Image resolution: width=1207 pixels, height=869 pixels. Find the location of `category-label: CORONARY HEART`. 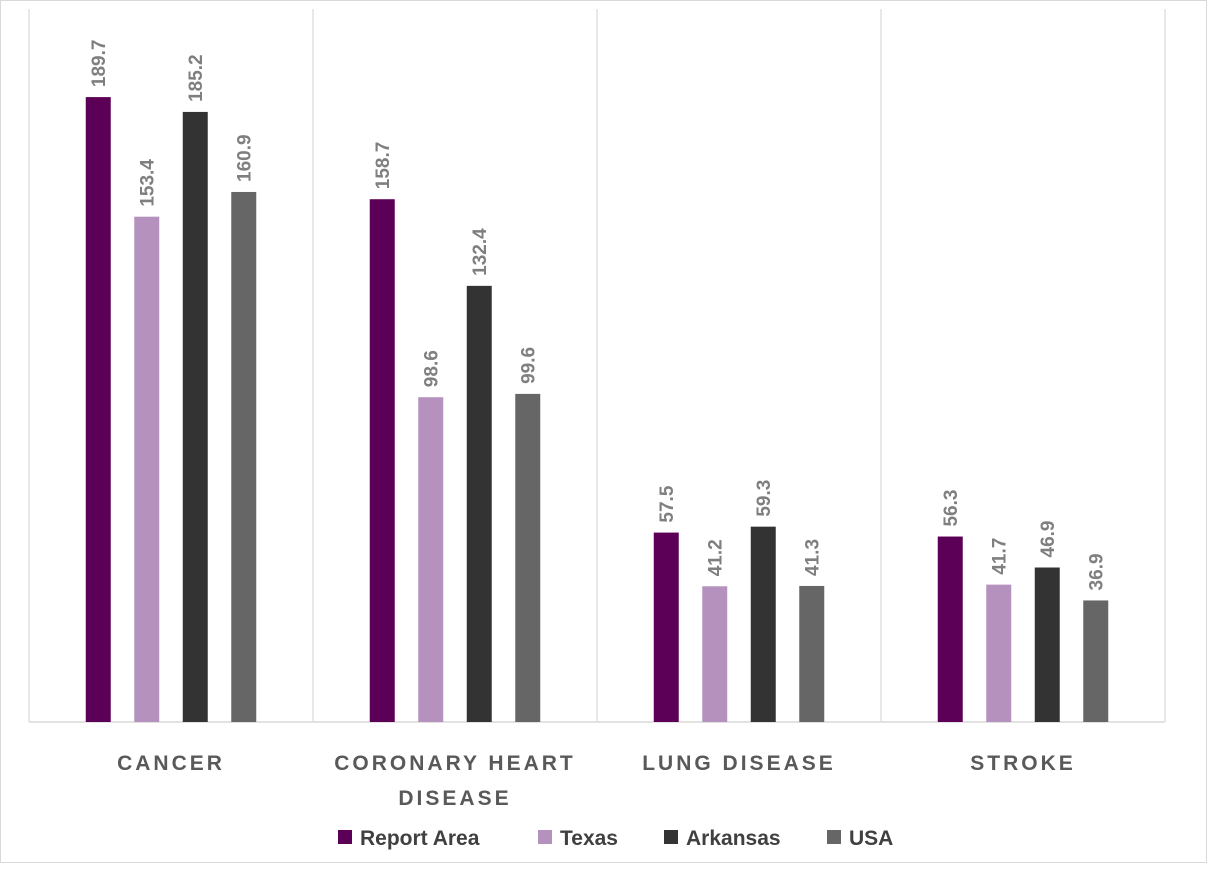

category-label: CORONARY HEART is located at coordinates (455, 763).